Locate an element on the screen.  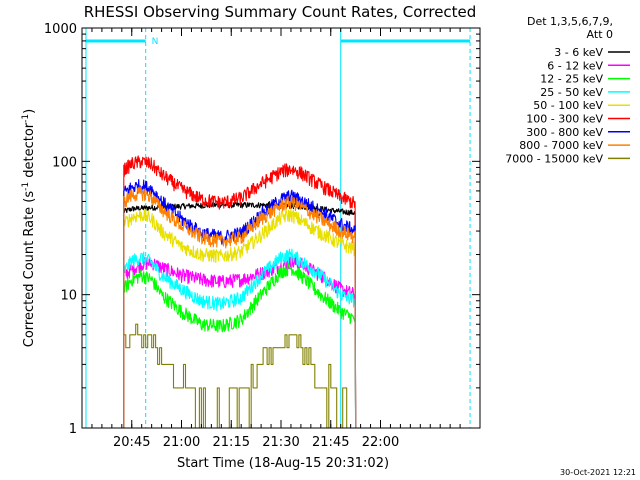
y-axis-label-main: Corrected Count Rate (s is located at coordinates (29, 269).